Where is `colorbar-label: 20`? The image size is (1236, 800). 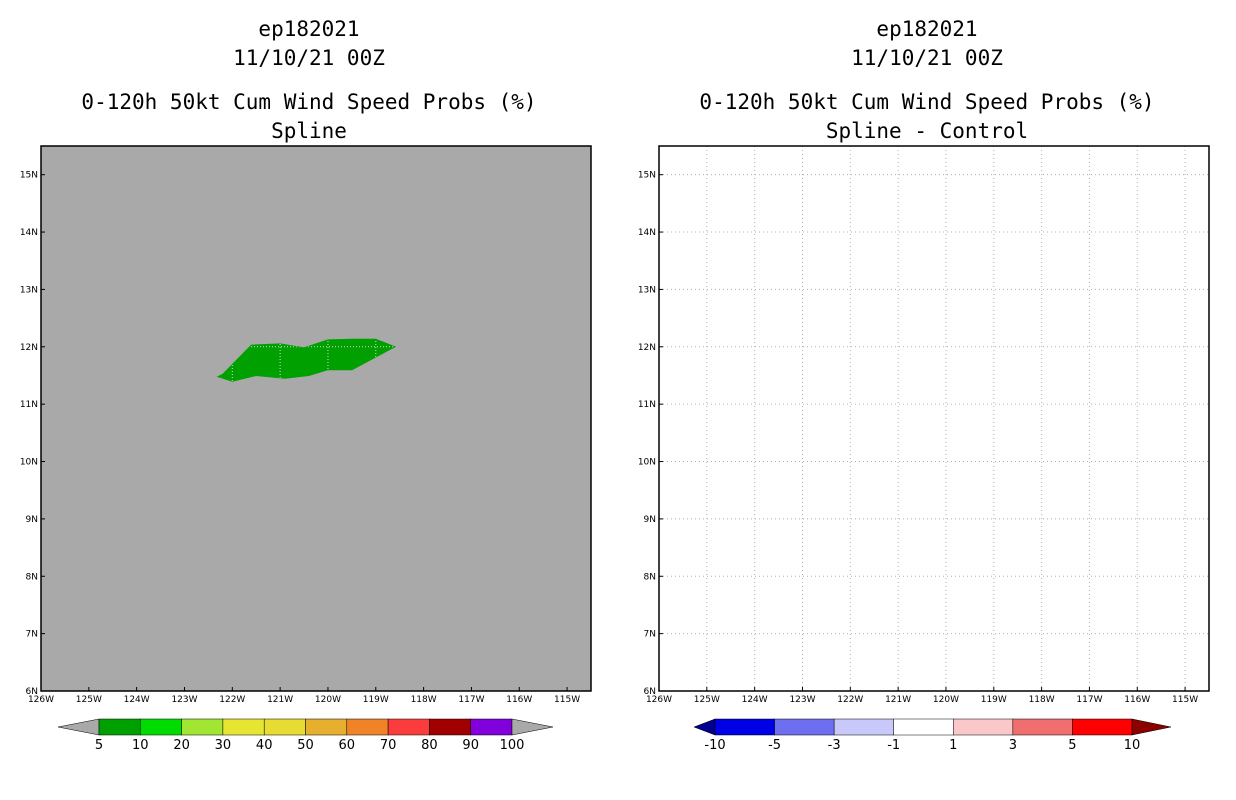
colorbar-label: 20 is located at coordinates (181, 745).